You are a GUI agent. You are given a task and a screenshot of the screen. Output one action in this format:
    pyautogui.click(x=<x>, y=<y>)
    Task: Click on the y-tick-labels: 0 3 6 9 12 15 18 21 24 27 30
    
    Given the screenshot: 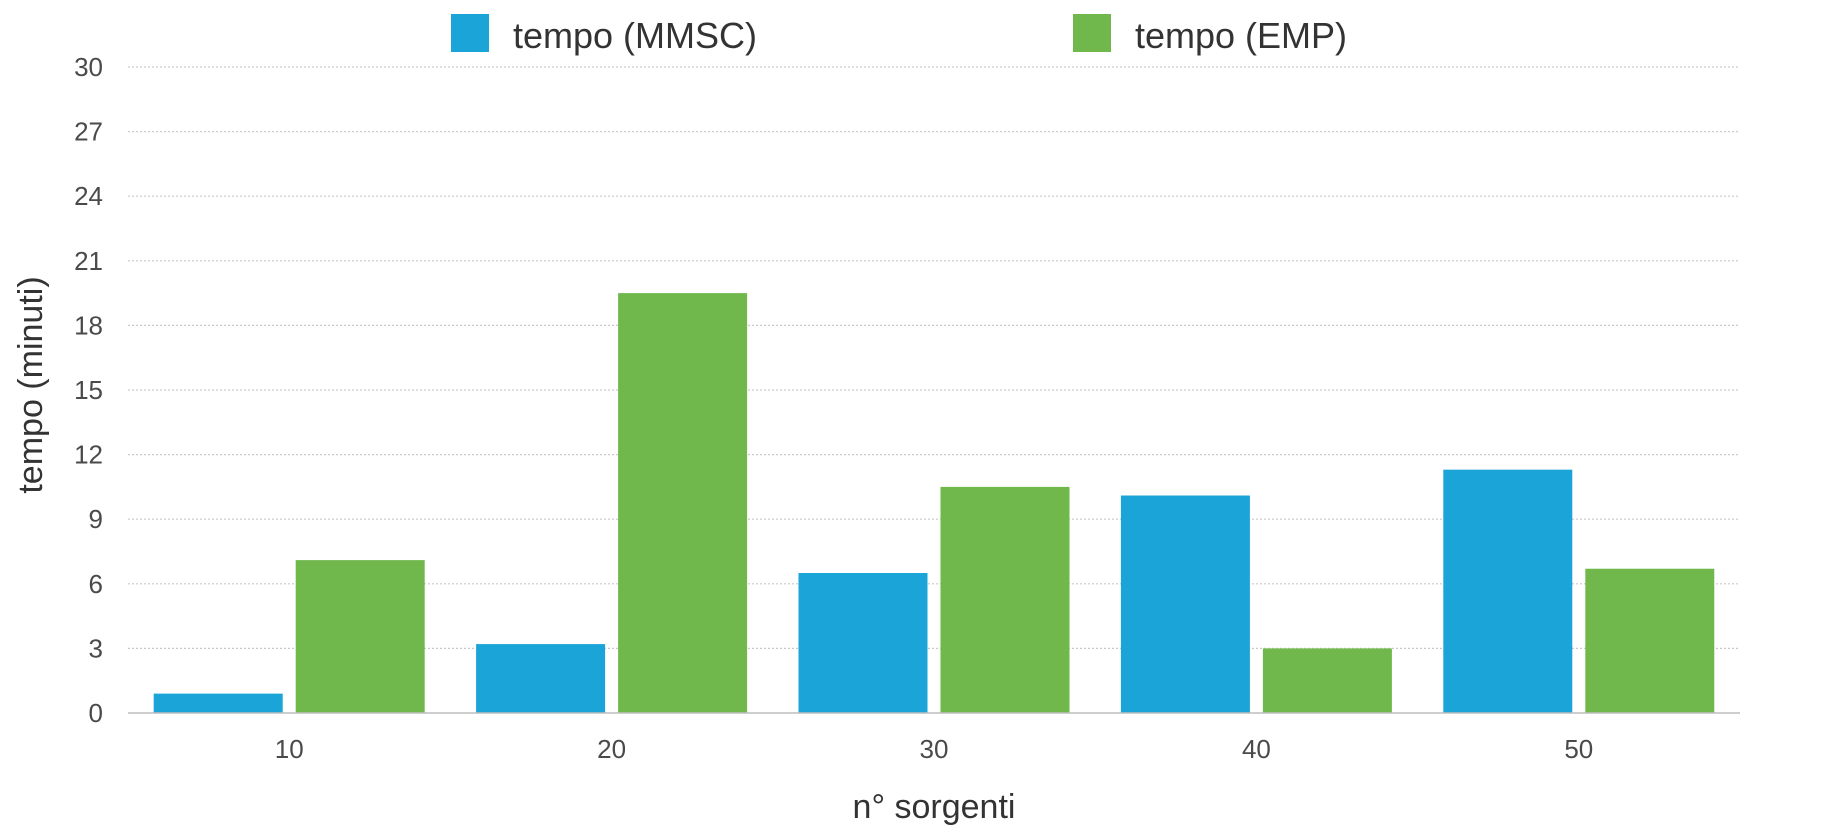 What is the action you would take?
    pyautogui.click(x=88, y=390)
    